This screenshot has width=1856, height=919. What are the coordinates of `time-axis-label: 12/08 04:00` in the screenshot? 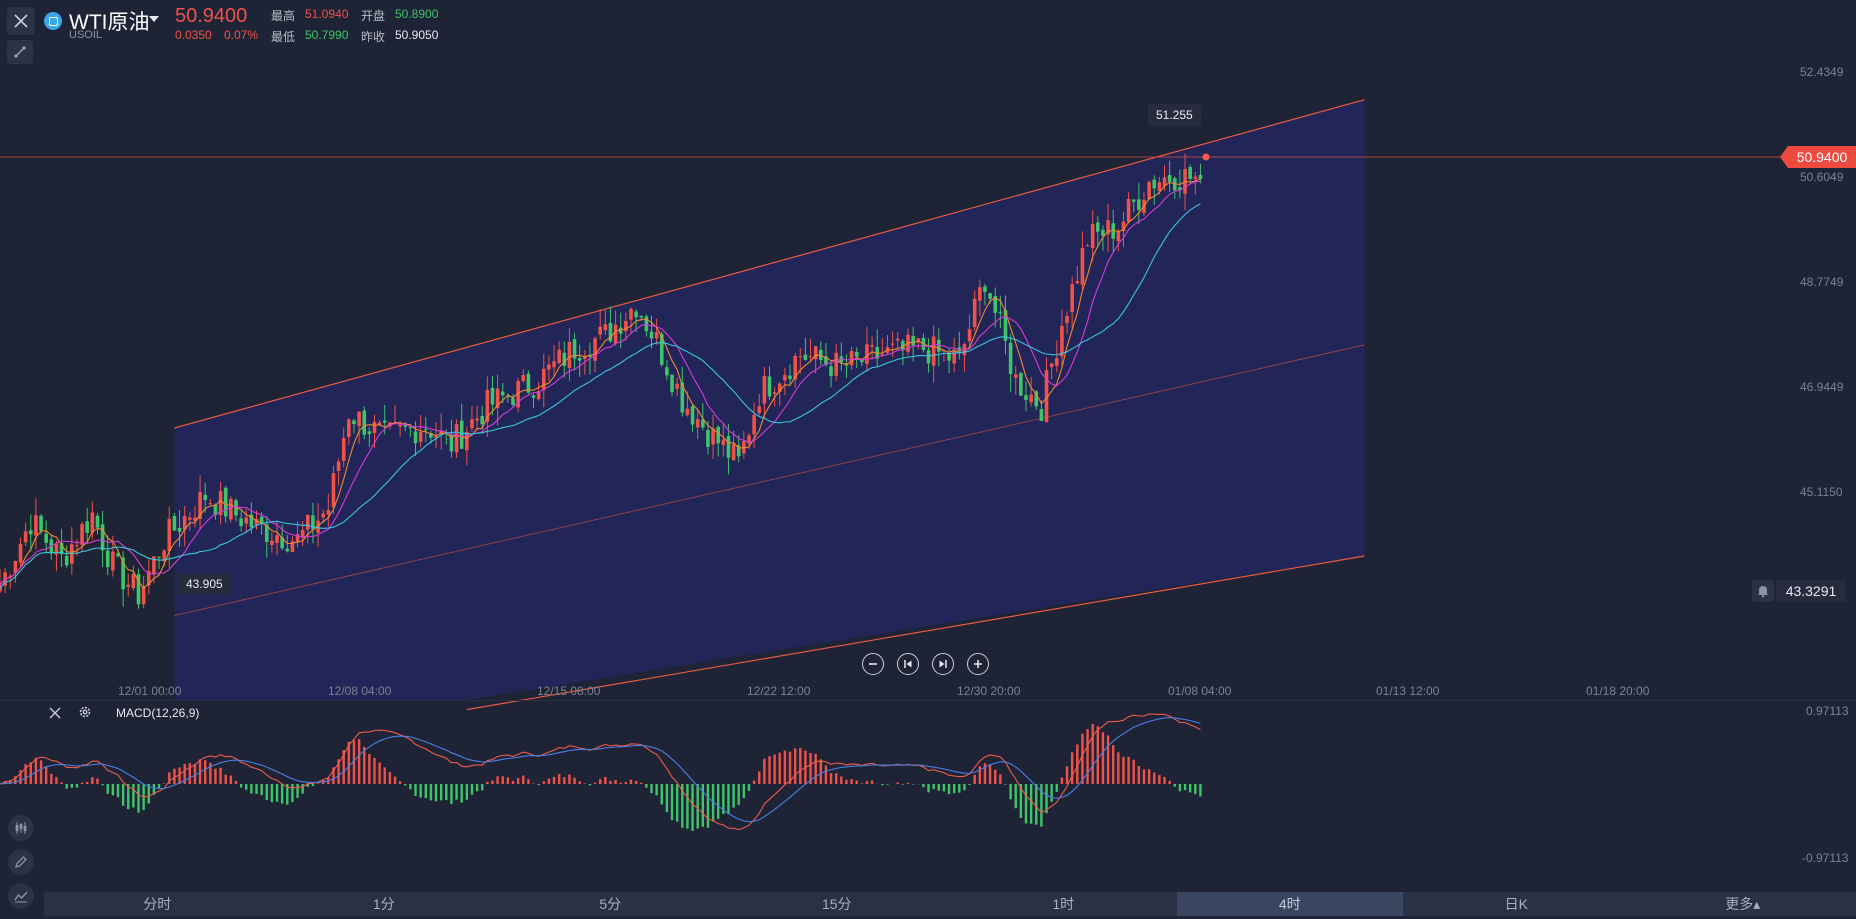 It's located at (360, 691).